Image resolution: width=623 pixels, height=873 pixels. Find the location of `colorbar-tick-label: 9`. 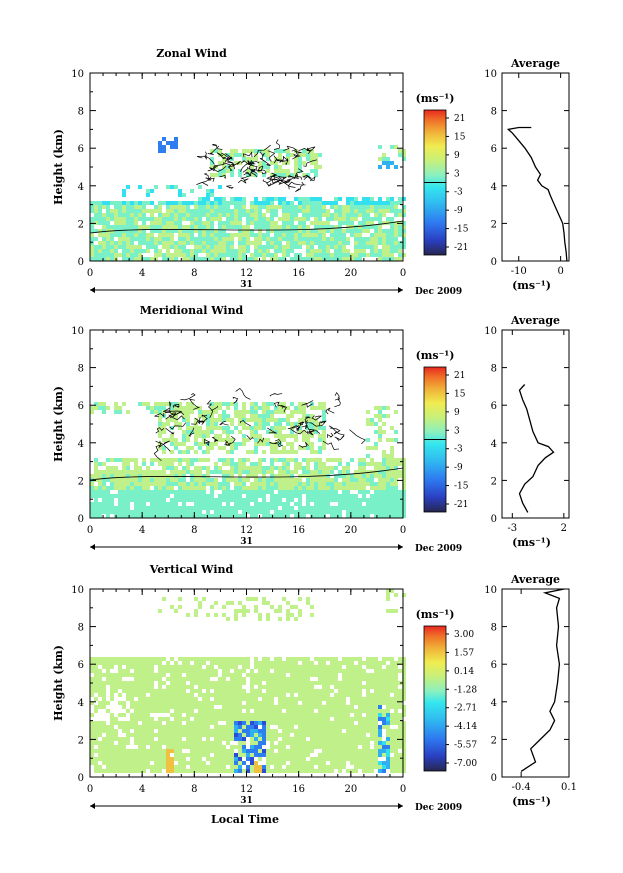

colorbar-tick-label: 9 is located at coordinates (457, 413).